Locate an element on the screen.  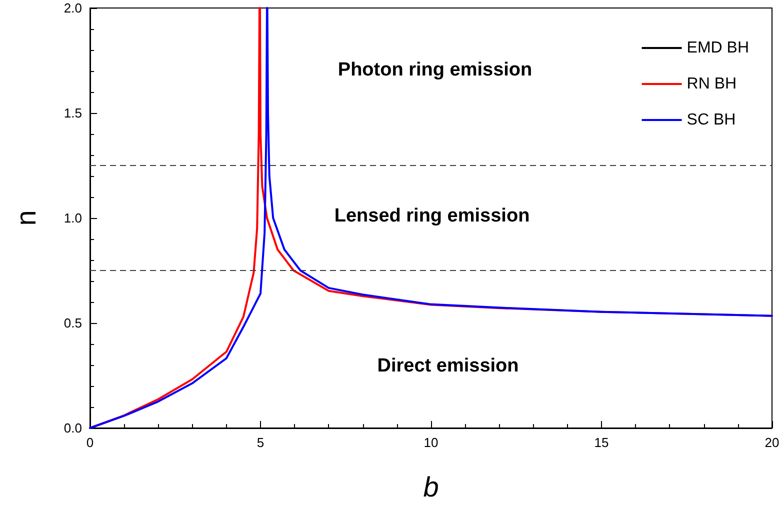
annotation: Lensed ring emission is located at coordinates (432, 216).